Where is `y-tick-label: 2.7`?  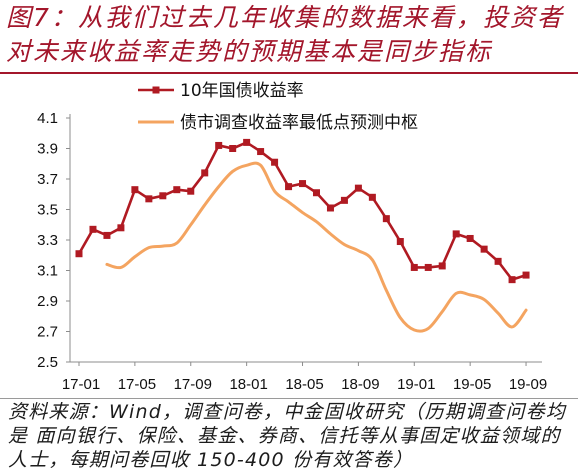
y-tick-label: 2.7 is located at coordinates (47, 332).